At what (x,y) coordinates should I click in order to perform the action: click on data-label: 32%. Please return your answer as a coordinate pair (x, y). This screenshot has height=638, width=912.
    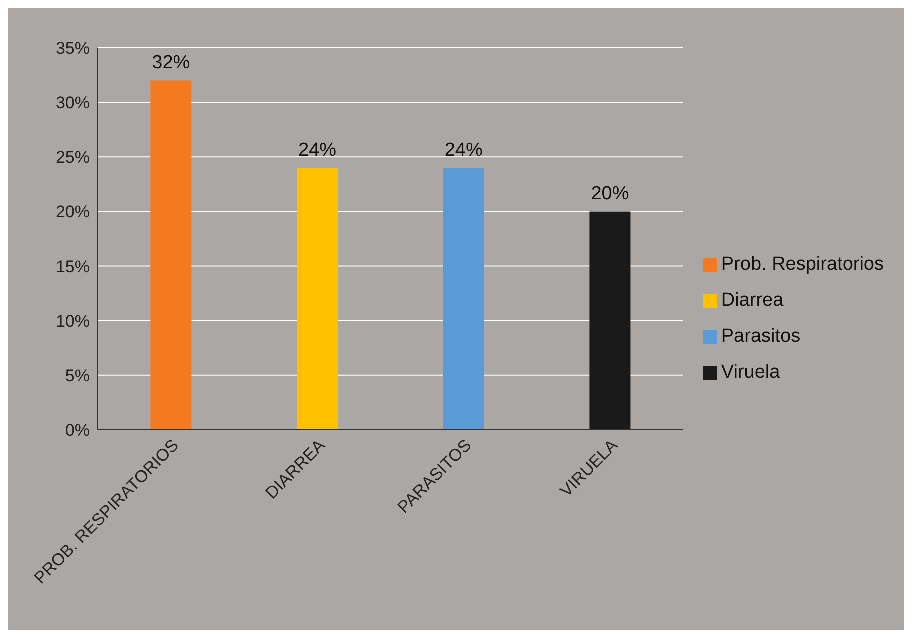
    Looking at the image, I should click on (171, 63).